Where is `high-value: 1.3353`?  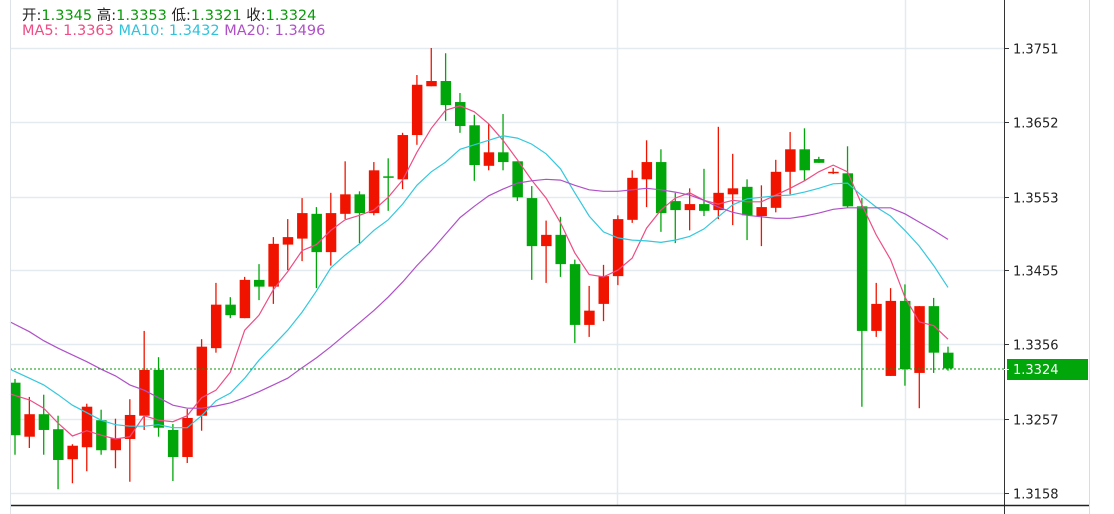 high-value: 1.3353 is located at coordinates (141, 16).